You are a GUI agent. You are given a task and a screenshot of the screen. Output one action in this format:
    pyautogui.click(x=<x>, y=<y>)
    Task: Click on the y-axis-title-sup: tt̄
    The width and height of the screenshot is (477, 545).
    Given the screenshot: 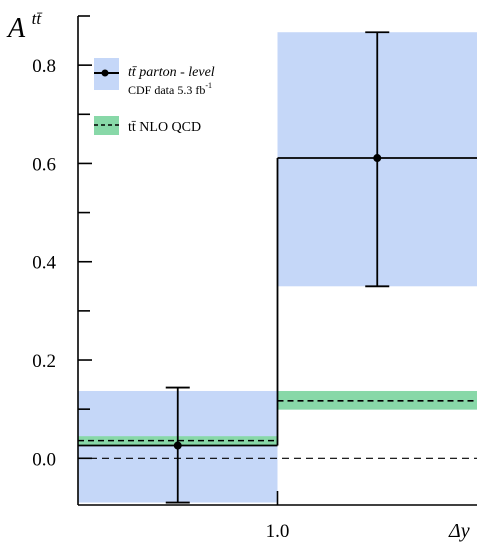 What is the action you would take?
    pyautogui.click(x=38, y=18)
    